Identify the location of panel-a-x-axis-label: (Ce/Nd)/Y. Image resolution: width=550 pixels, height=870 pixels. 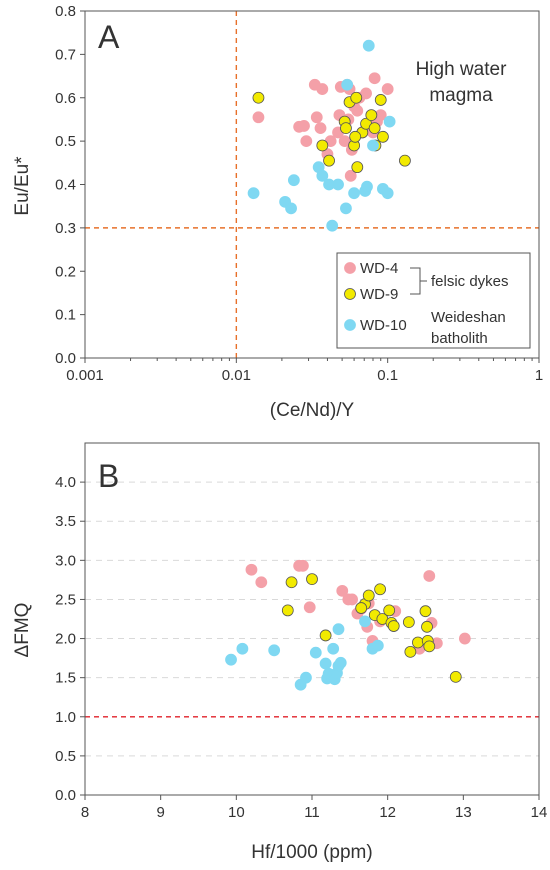
(312, 410).